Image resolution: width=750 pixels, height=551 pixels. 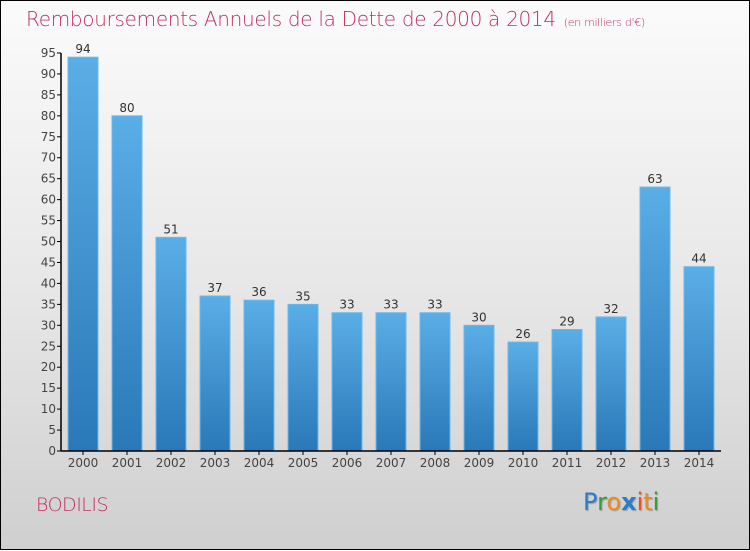 I want to click on y-tick-label: 40, so click(x=48, y=283).